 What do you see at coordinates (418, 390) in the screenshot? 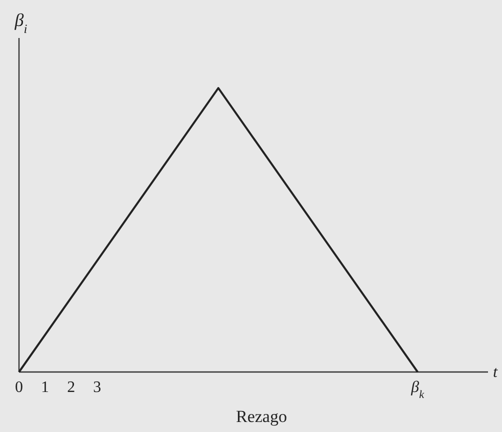
I see `x-tick-label: β$_{k}$` at bounding box center [418, 390].